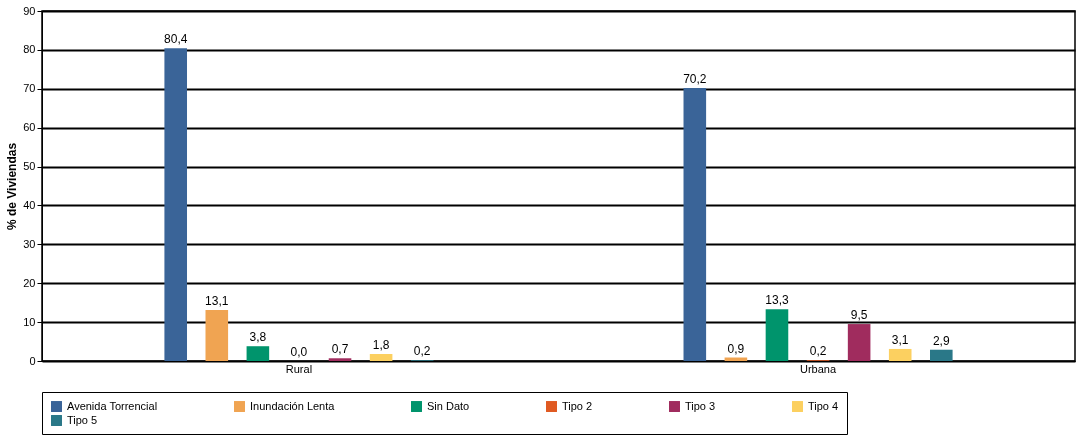 Image resolution: width=1086 pixels, height=446 pixels. Describe the element at coordinates (695, 79) in the screenshot. I see `data-label: 70,2` at that location.